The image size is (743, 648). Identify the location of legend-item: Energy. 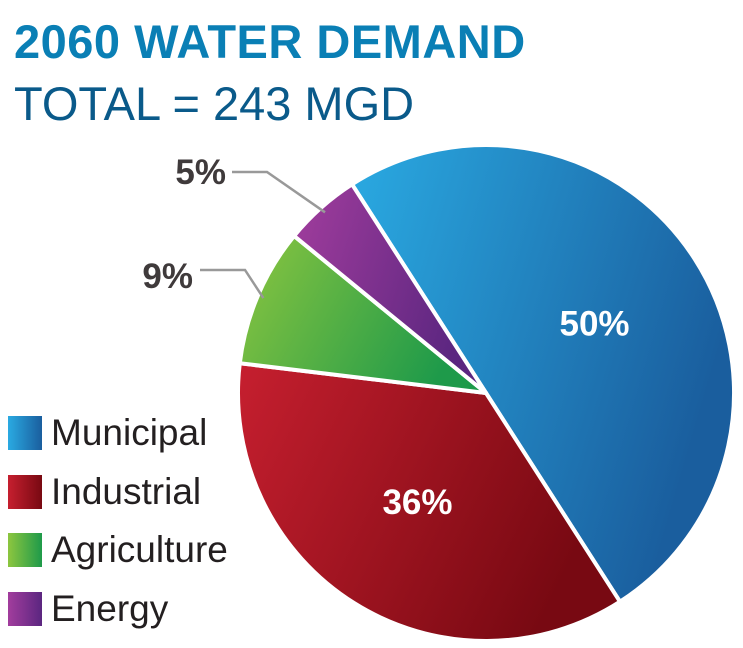
(118, 609).